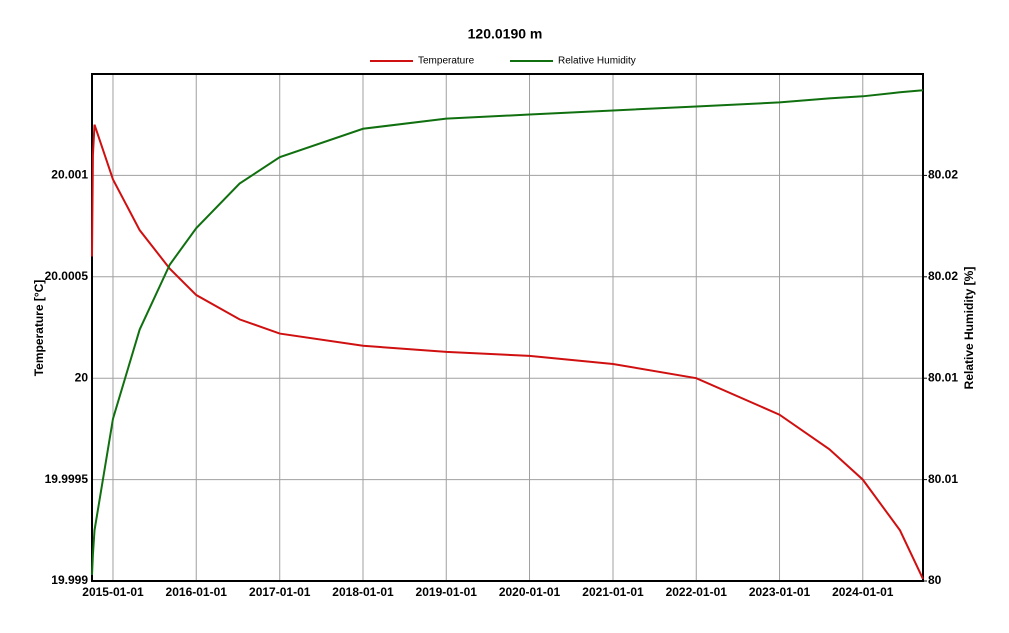  What do you see at coordinates (67, 276) in the screenshot?
I see `y-tick-label: 20.0005` at bounding box center [67, 276].